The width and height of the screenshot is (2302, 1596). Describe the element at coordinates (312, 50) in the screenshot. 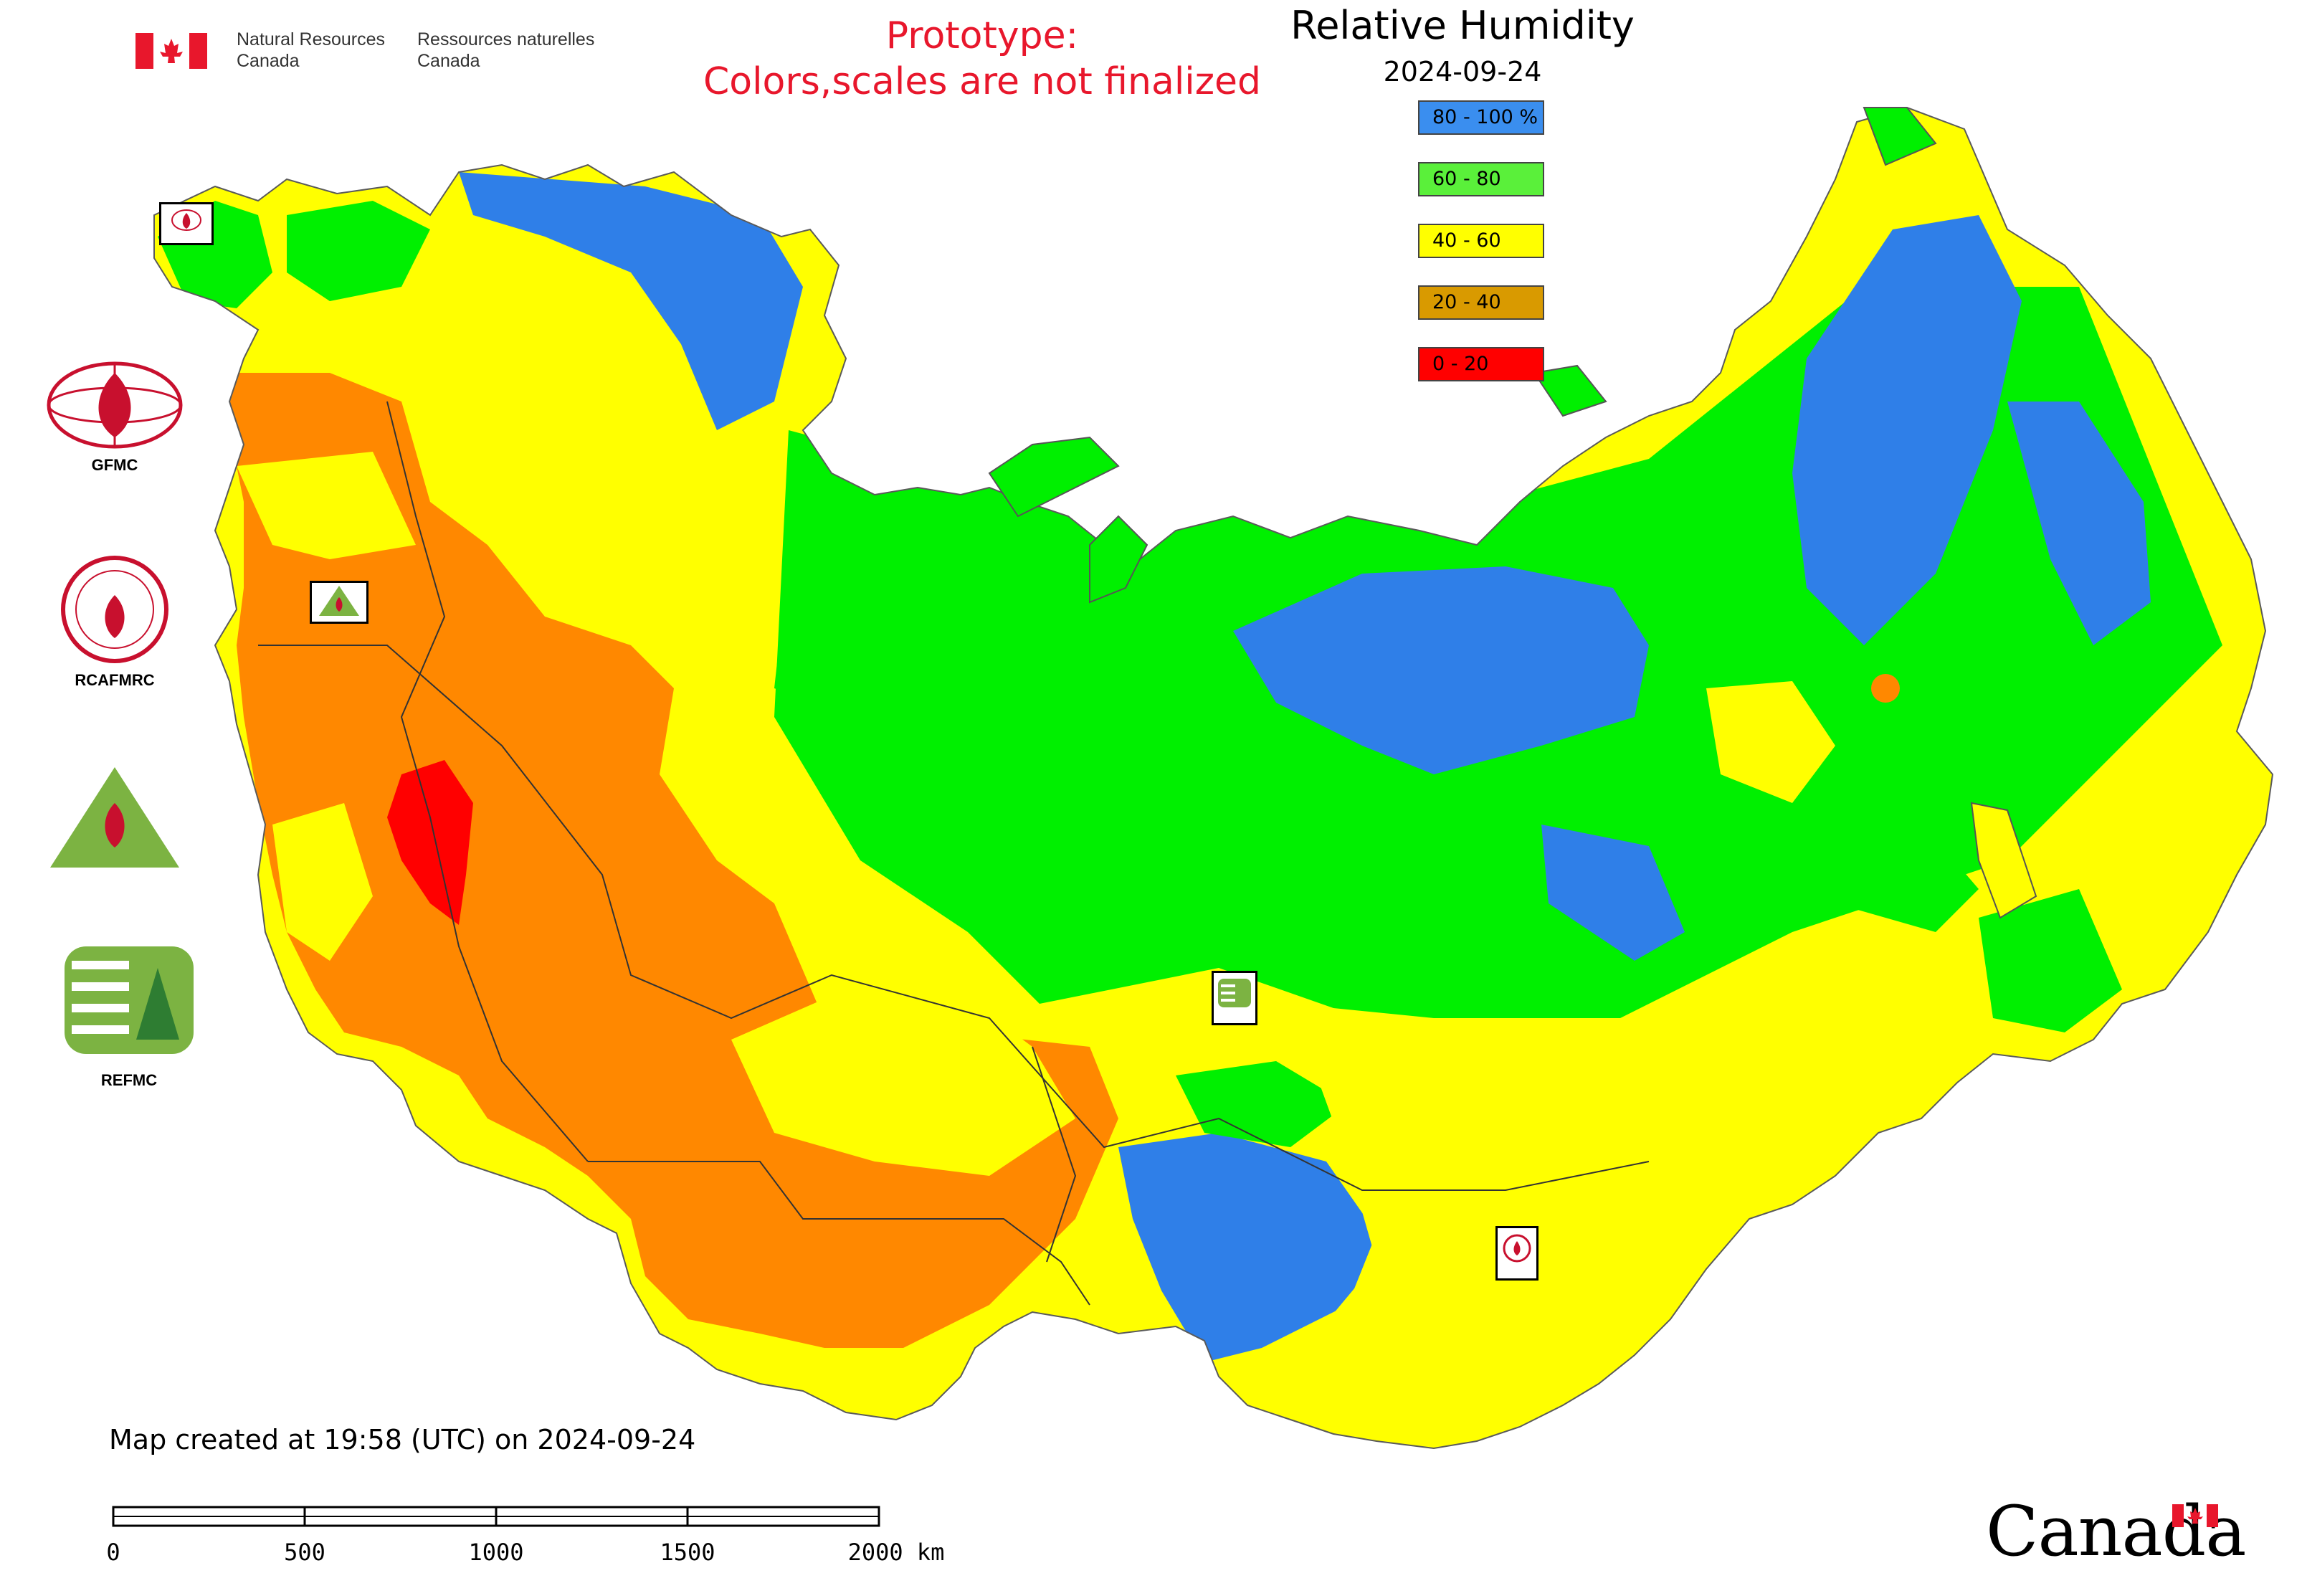

I see `agency-name-en: Natural Resources Canada` at that location.